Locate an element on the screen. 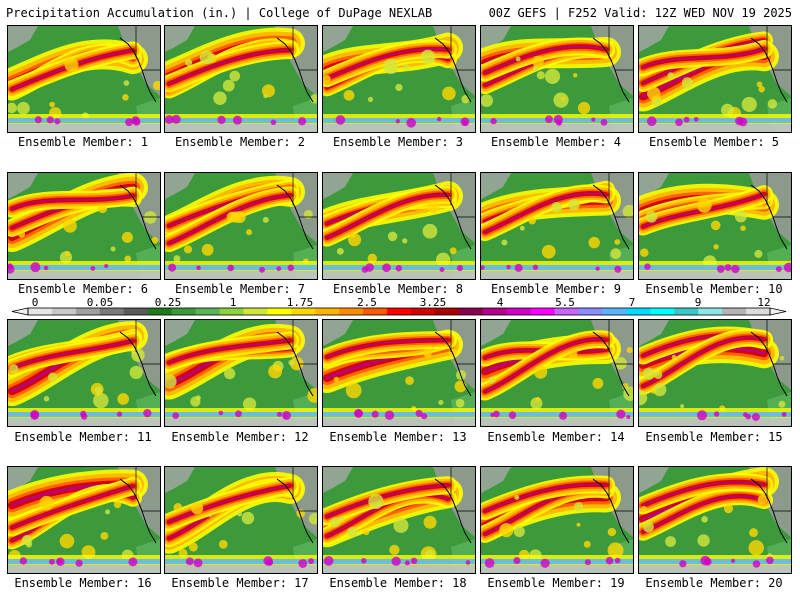 This screenshot has height=600, width=800. colorbar-tick-label: 7 is located at coordinates (632, 302).